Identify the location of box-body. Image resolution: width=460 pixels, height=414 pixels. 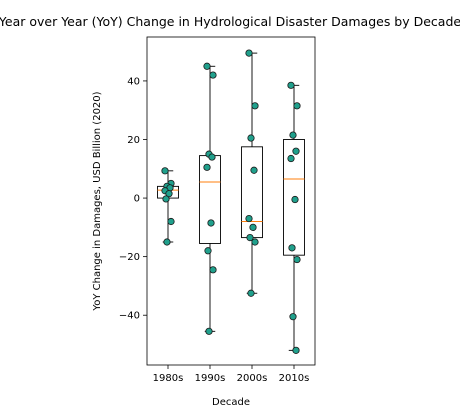
(294, 197).